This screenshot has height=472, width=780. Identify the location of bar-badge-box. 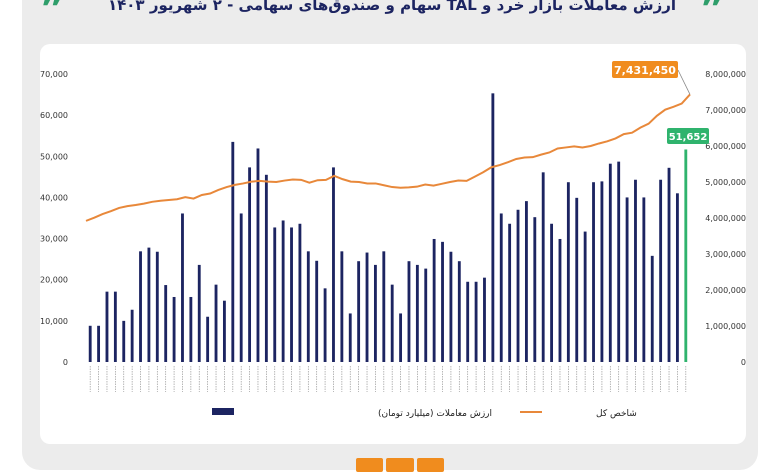
(688, 136).